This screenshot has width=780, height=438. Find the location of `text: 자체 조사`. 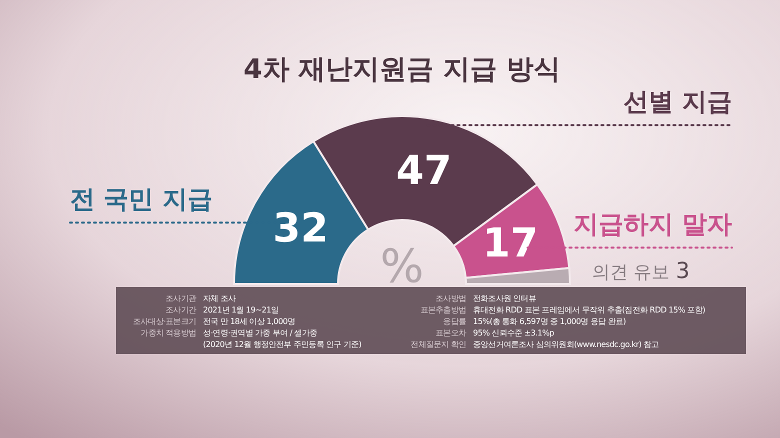

text: 자체 조사 is located at coordinates (219, 298).